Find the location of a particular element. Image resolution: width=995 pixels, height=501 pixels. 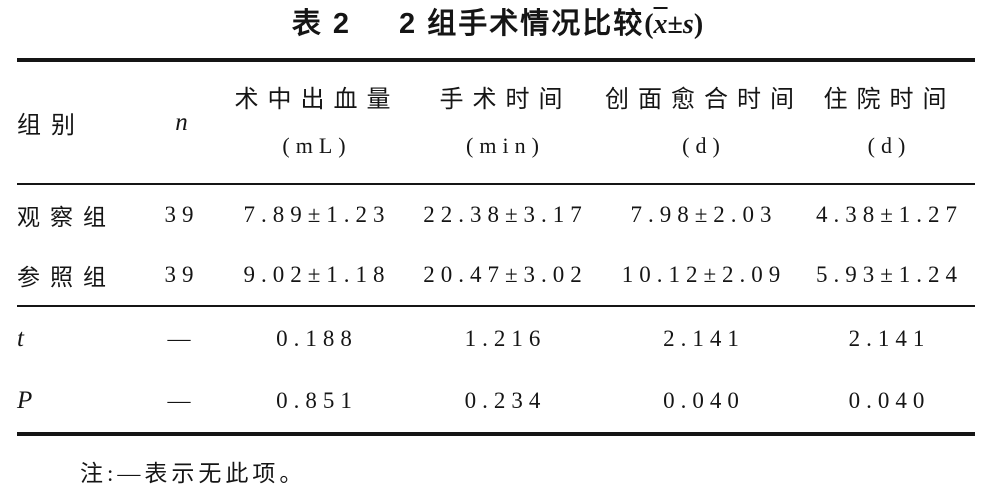

header-group: 组别 is located at coordinates (77, 122).